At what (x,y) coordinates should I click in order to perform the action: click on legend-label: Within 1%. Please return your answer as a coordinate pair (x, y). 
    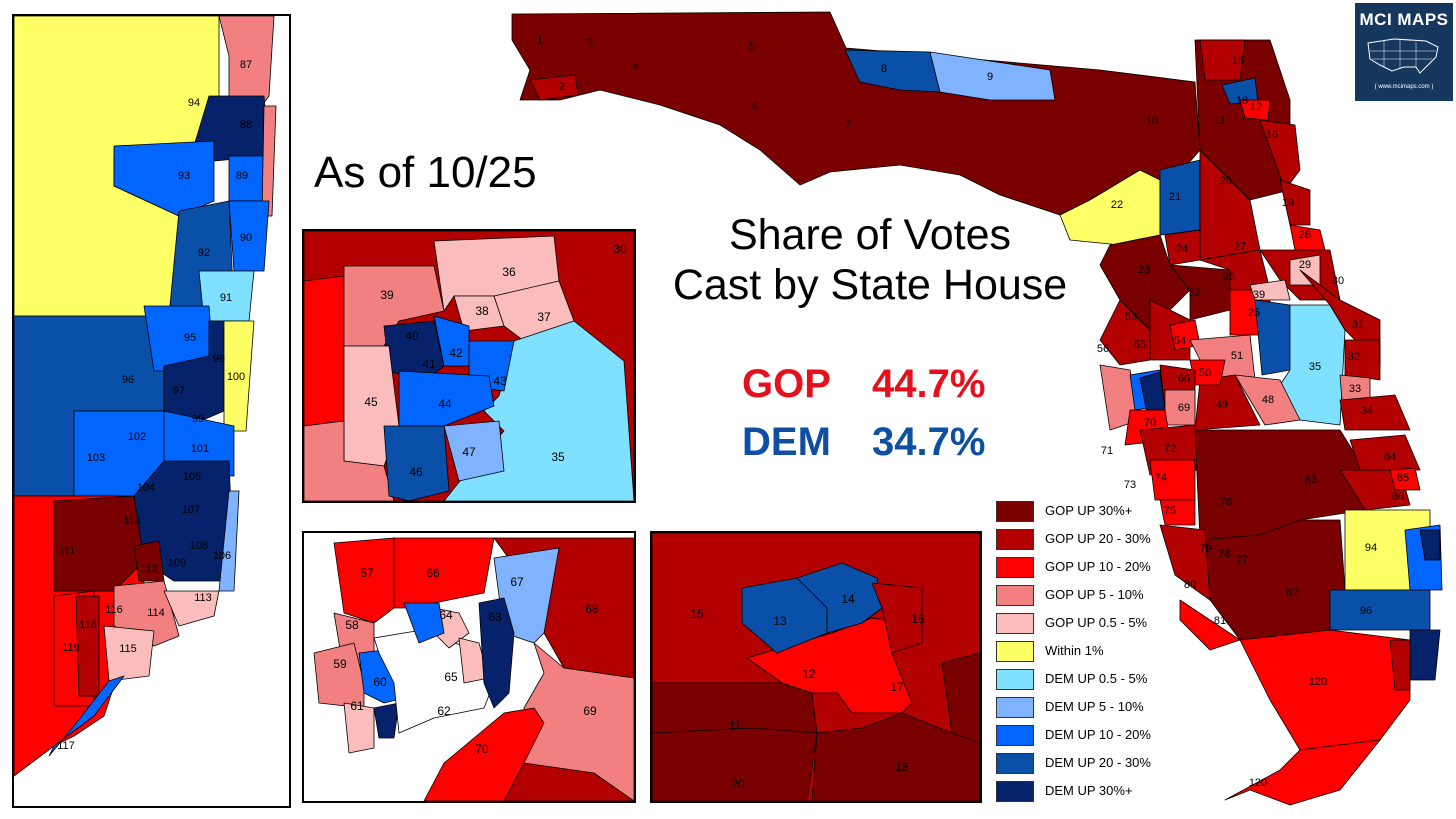
    Looking at the image, I should click on (1074, 650).